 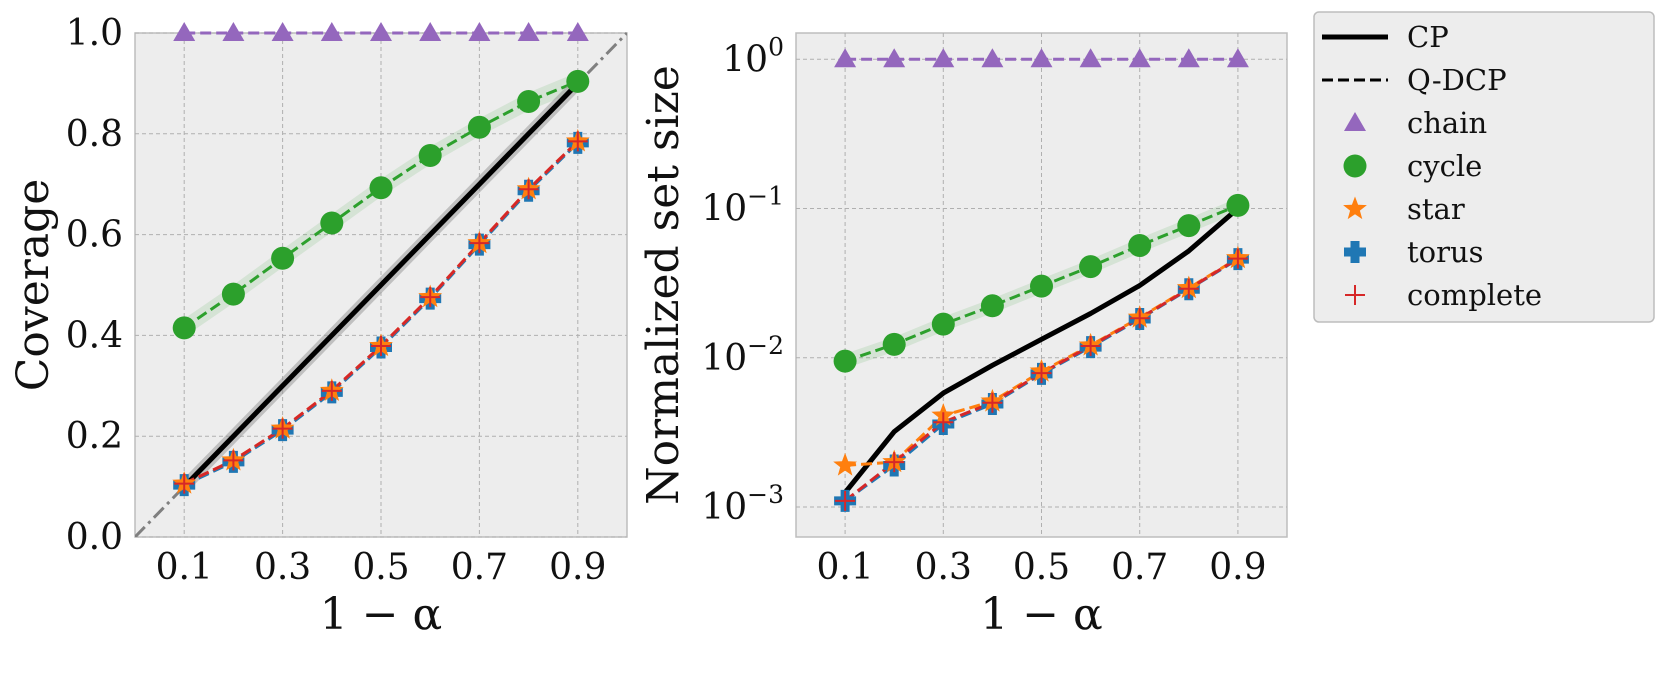 What do you see at coordinates (1355, 252) in the screenshot?
I see `legend-torus-swatch` at bounding box center [1355, 252].